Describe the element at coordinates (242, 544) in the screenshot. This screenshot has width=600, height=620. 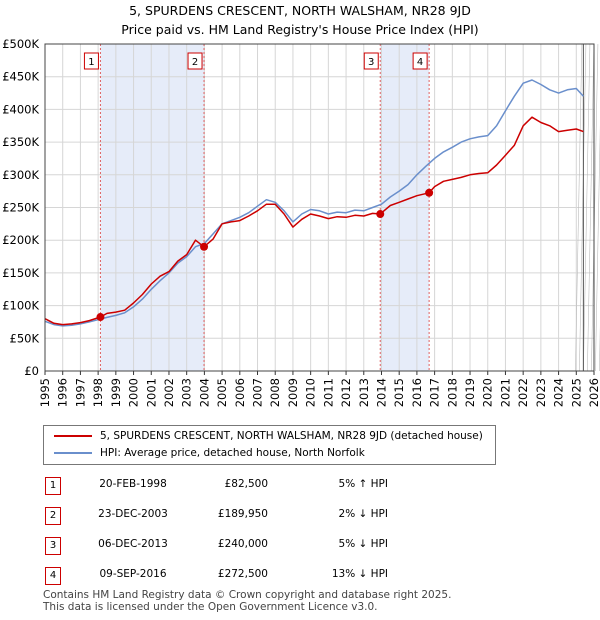
I see `sale-price: £240,000` at that location.